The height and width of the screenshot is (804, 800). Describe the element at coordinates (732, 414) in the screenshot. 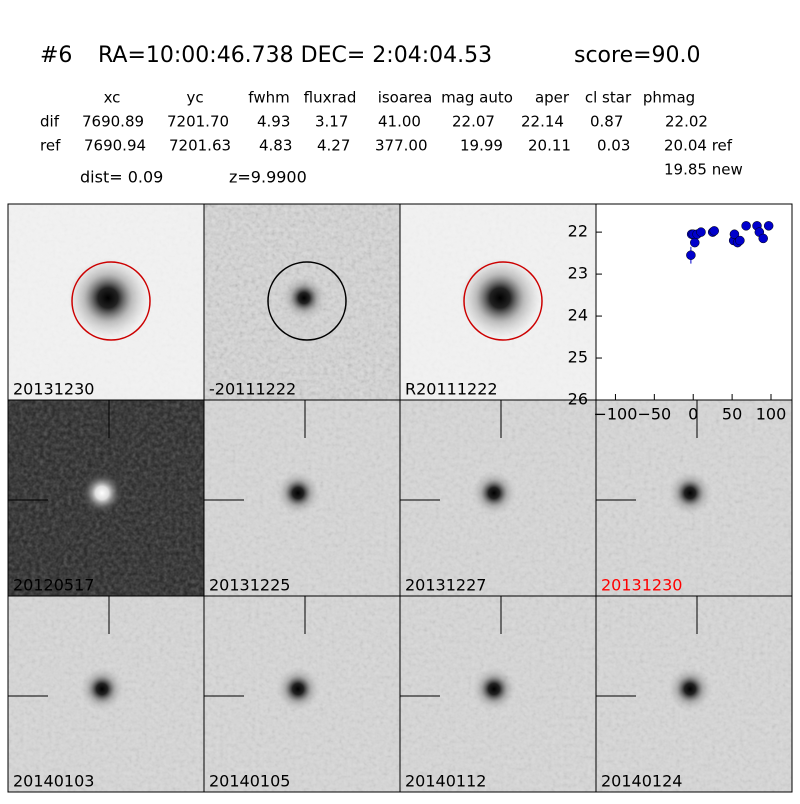

I see `x-tick-label: 50` at that location.